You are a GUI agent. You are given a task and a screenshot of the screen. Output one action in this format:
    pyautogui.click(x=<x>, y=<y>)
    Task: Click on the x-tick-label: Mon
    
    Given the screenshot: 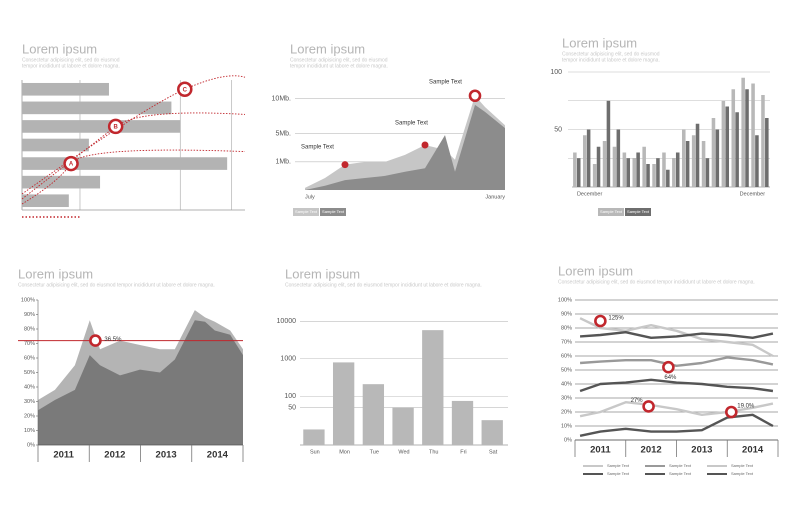 What is the action you would take?
    pyautogui.click(x=344, y=452)
    